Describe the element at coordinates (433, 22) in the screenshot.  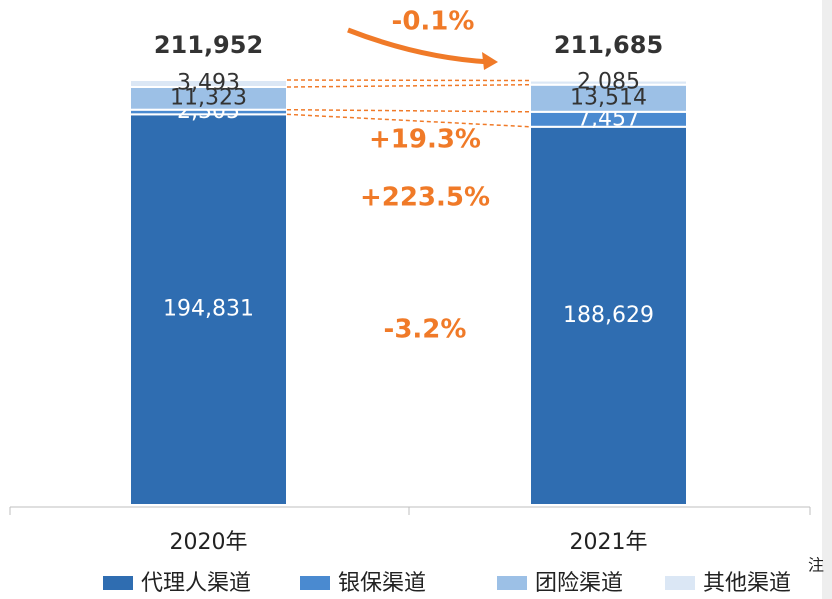
I see `annotation: -0.1%` at that location.